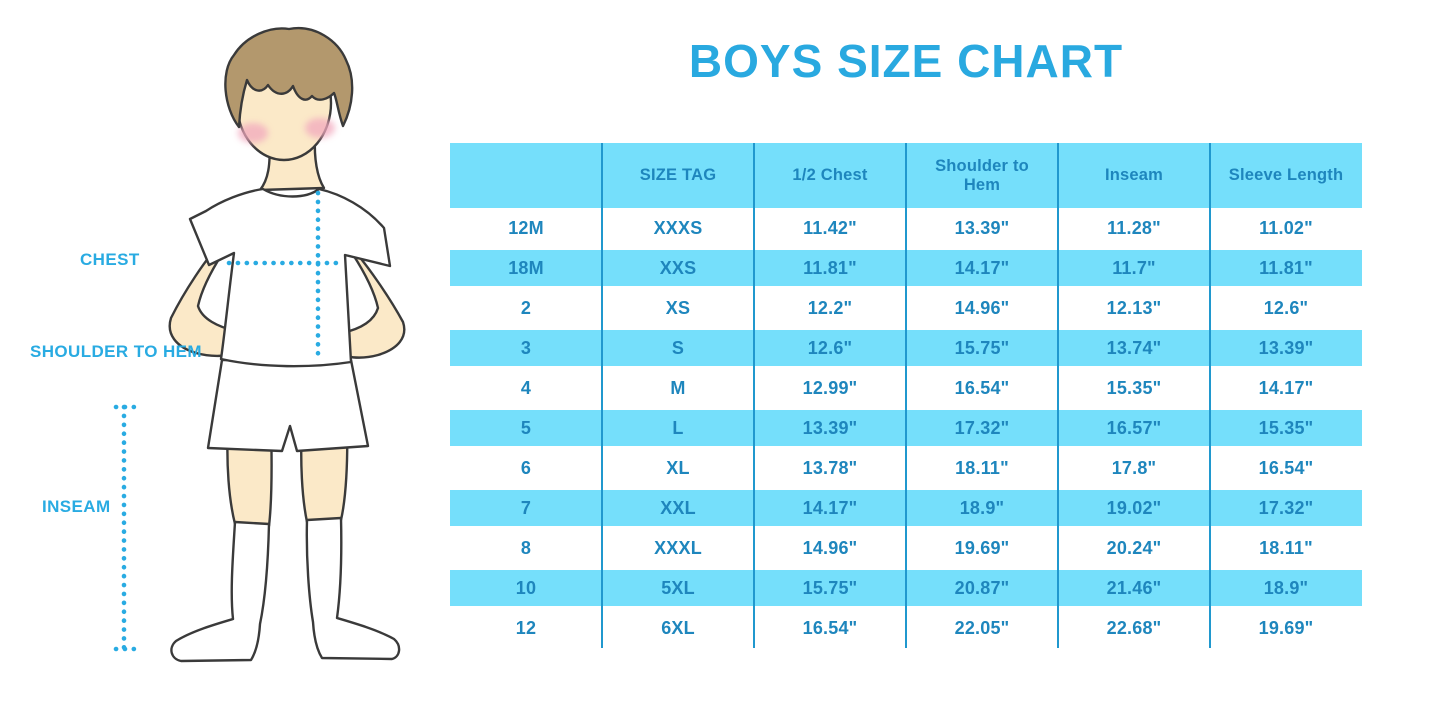 Image resolution: width=1445 pixels, height=723 pixels. What do you see at coordinates (526, 307) in the screenshot?
I see `table-cell: 2` at bounding box center [526, 307].